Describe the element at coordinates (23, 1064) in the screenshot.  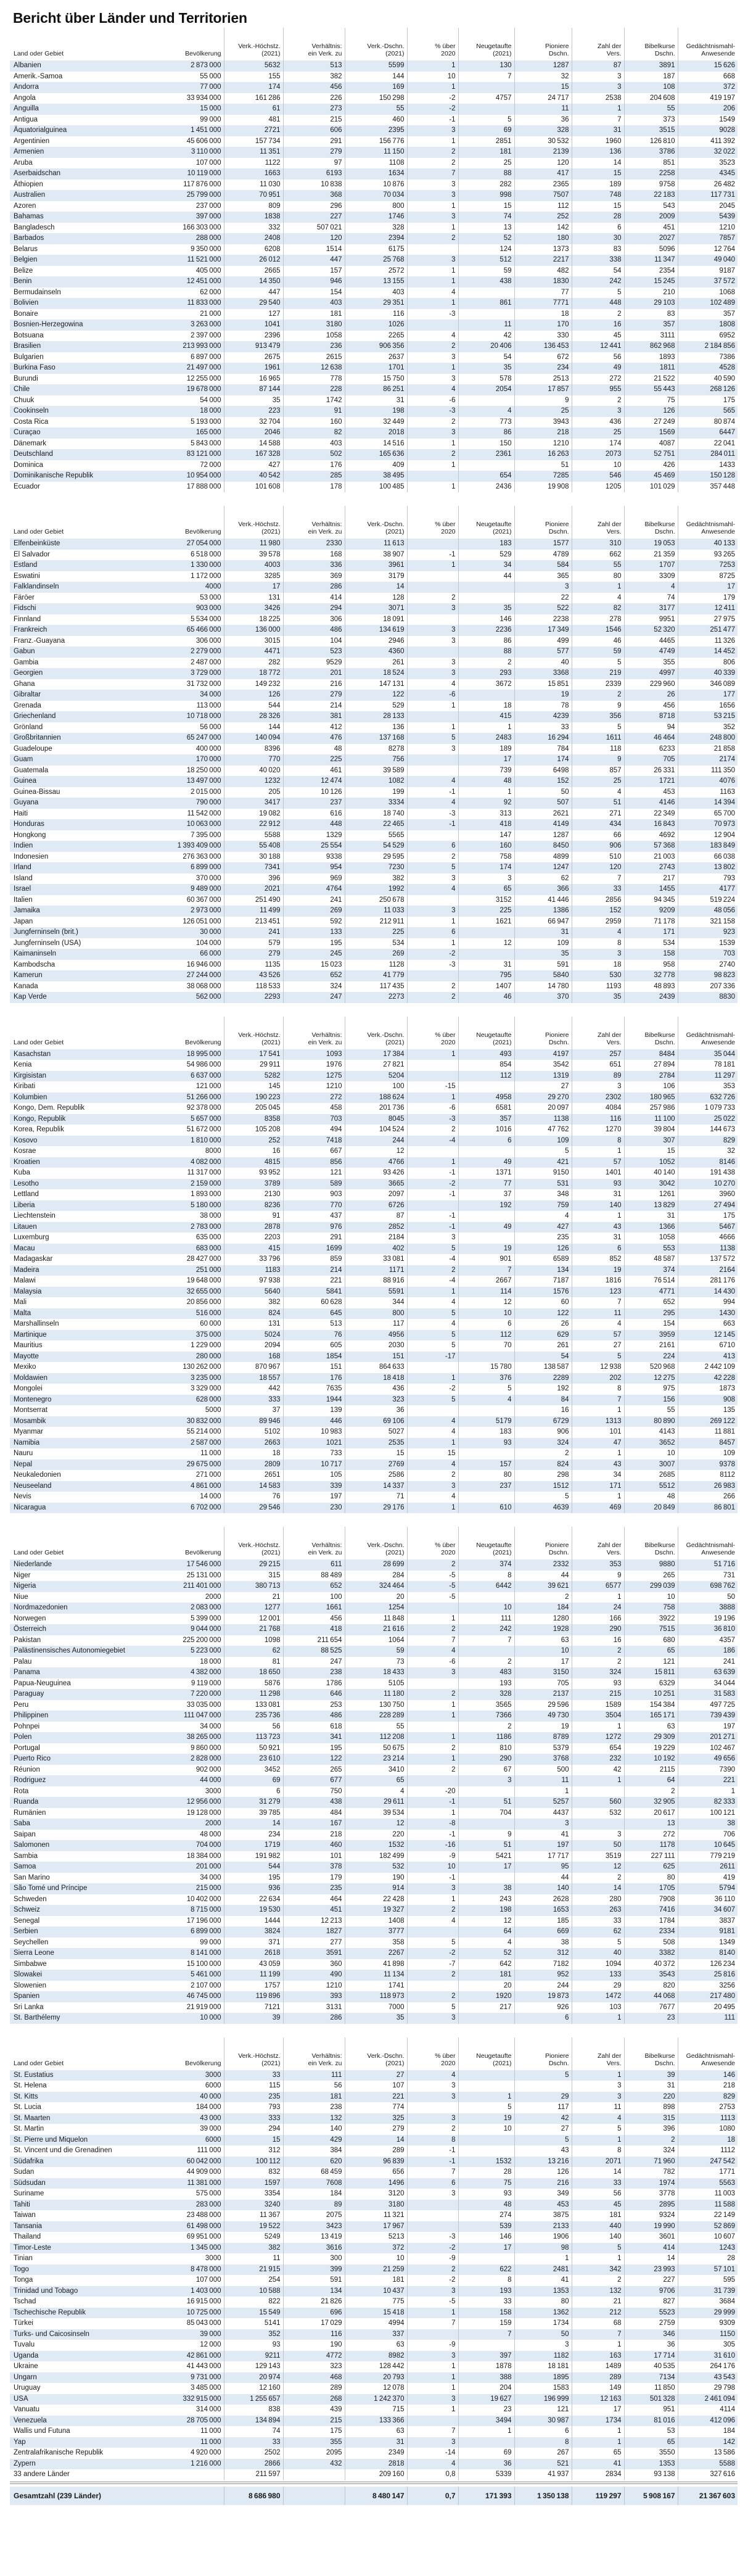
I see `cell-country: Kenia` at that location.